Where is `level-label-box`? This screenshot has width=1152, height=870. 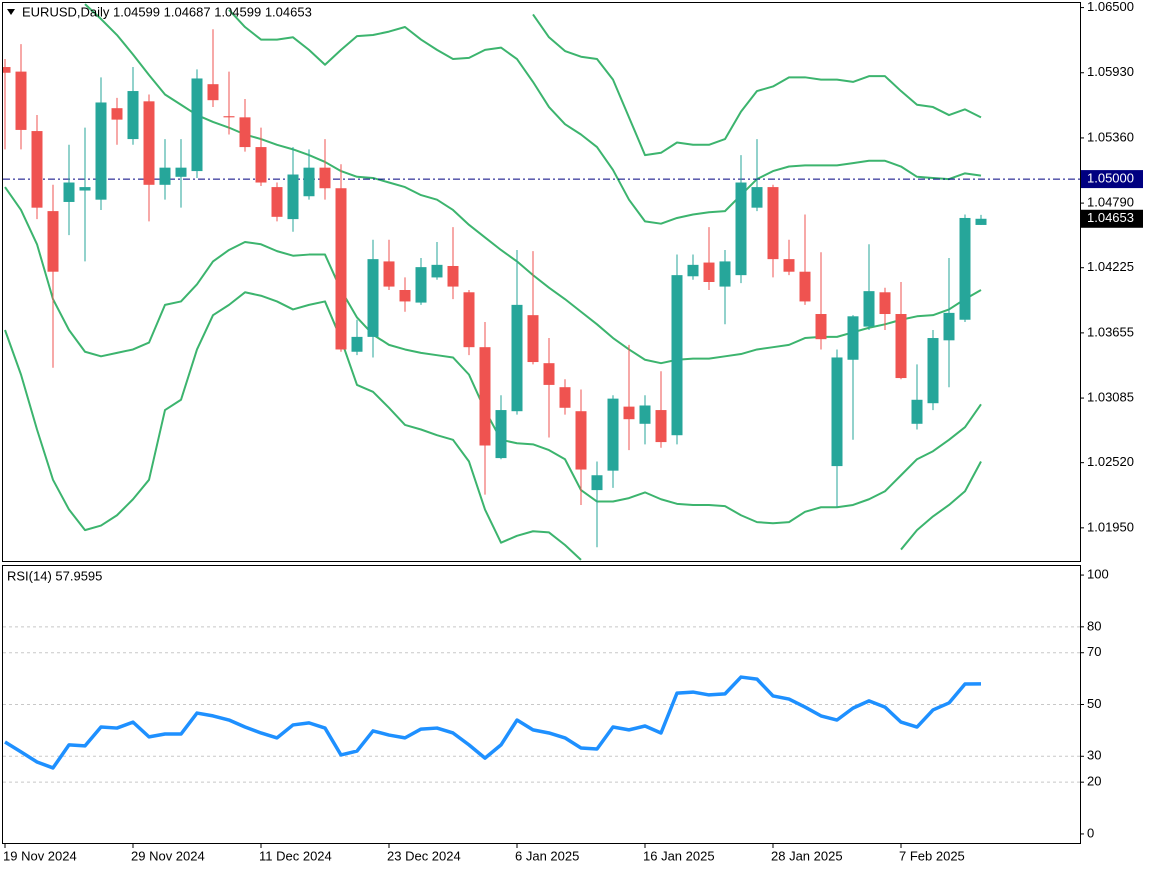
level-label-box is located at coordinates (1112, 179).